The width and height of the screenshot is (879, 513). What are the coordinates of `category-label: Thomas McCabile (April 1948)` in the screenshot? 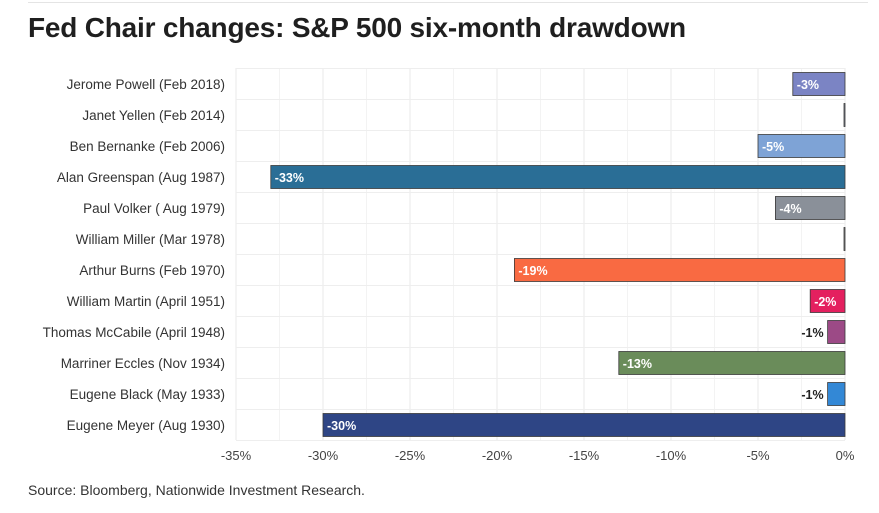 It's located at (134, 332).